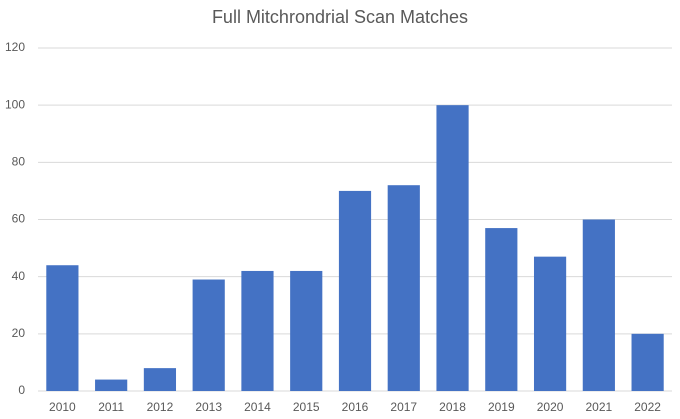 The height and width of the screenshot is (419, 680). Describe the element at coordinates (598, 407) in the screenshot. I see `x-tick-label: 2021` at that location.